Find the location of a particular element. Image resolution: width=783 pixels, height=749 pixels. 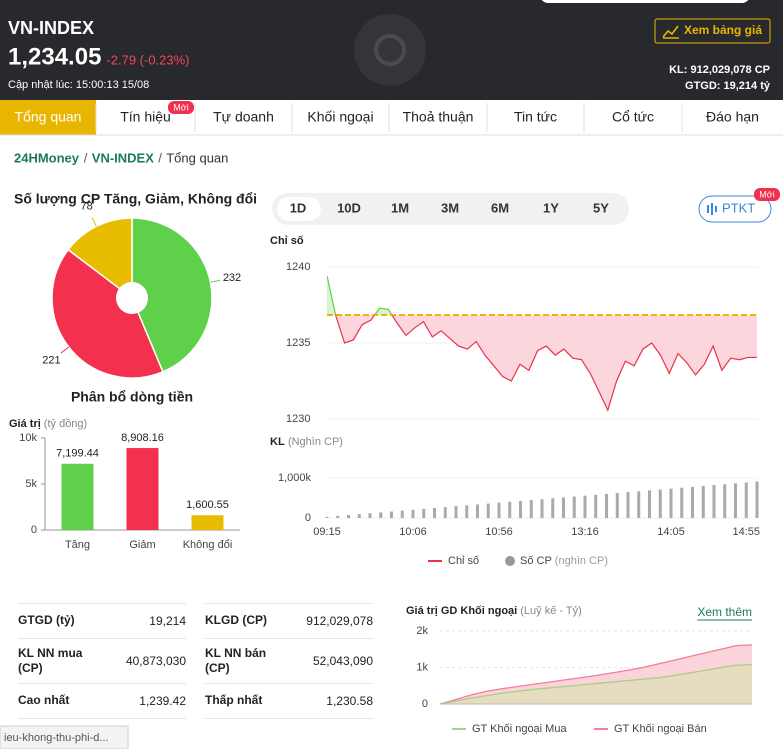

breadcrumb-item: VN-INDEX is located at coordinates (123, 157).